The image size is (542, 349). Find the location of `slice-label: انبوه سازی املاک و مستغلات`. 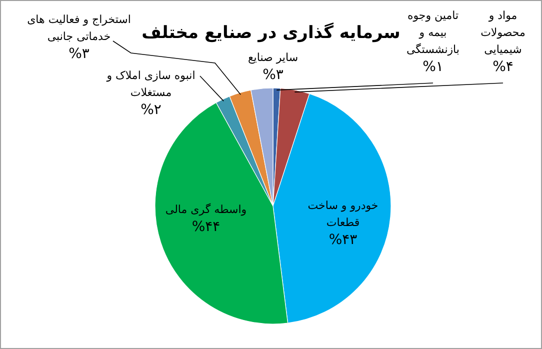

slice-label: انبوه سازی املاک و مستغلات is located at coordinates (150, 84).